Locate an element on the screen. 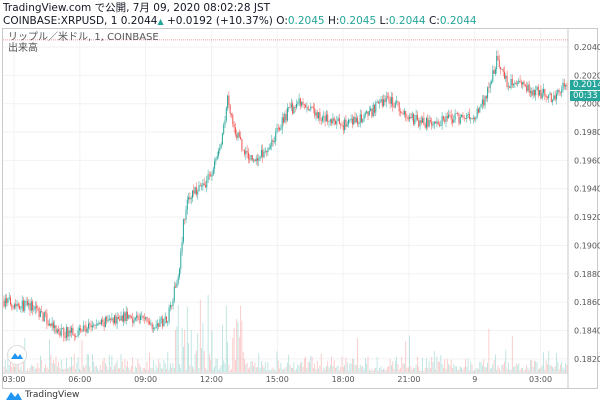 This screenshot has width=600, height=406. volume-legend: 出来高 is located at coordinates (23, 48).